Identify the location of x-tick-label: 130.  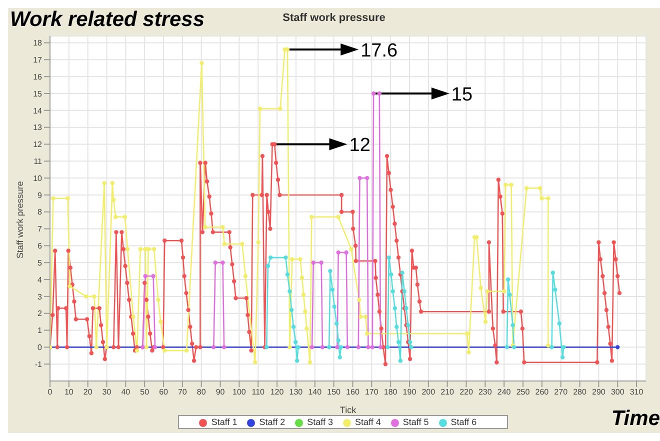
(296, 392).